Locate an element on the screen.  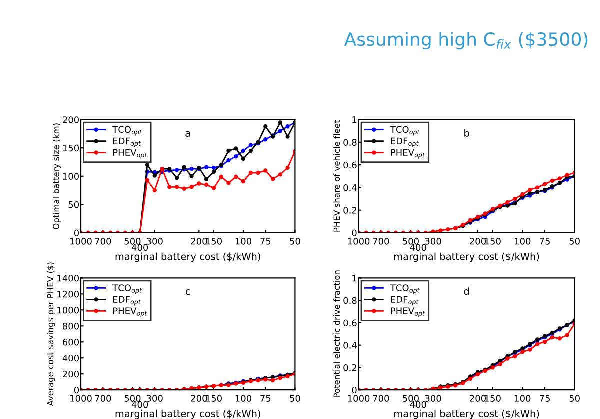
y-tick-label: 400 is located at coordinates (71, 358).